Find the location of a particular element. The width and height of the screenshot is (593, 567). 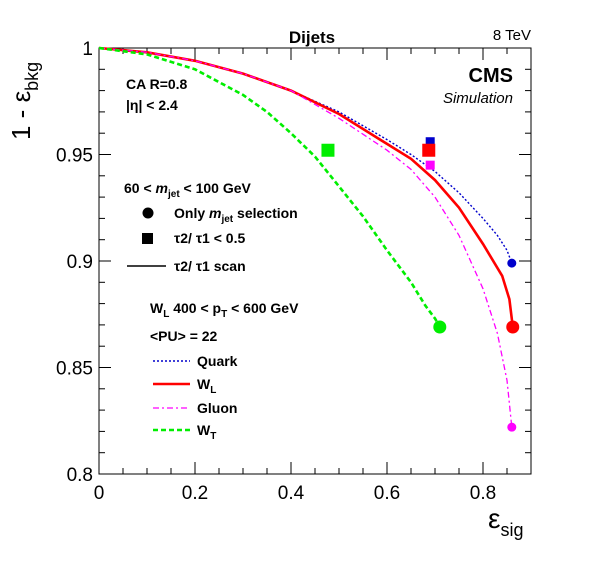

x-tick-label: 0 is located at coordinates (99, 493).